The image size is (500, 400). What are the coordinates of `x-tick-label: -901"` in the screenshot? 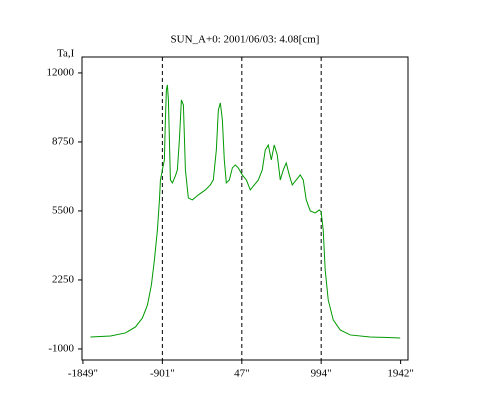 It's located at (162, 374).